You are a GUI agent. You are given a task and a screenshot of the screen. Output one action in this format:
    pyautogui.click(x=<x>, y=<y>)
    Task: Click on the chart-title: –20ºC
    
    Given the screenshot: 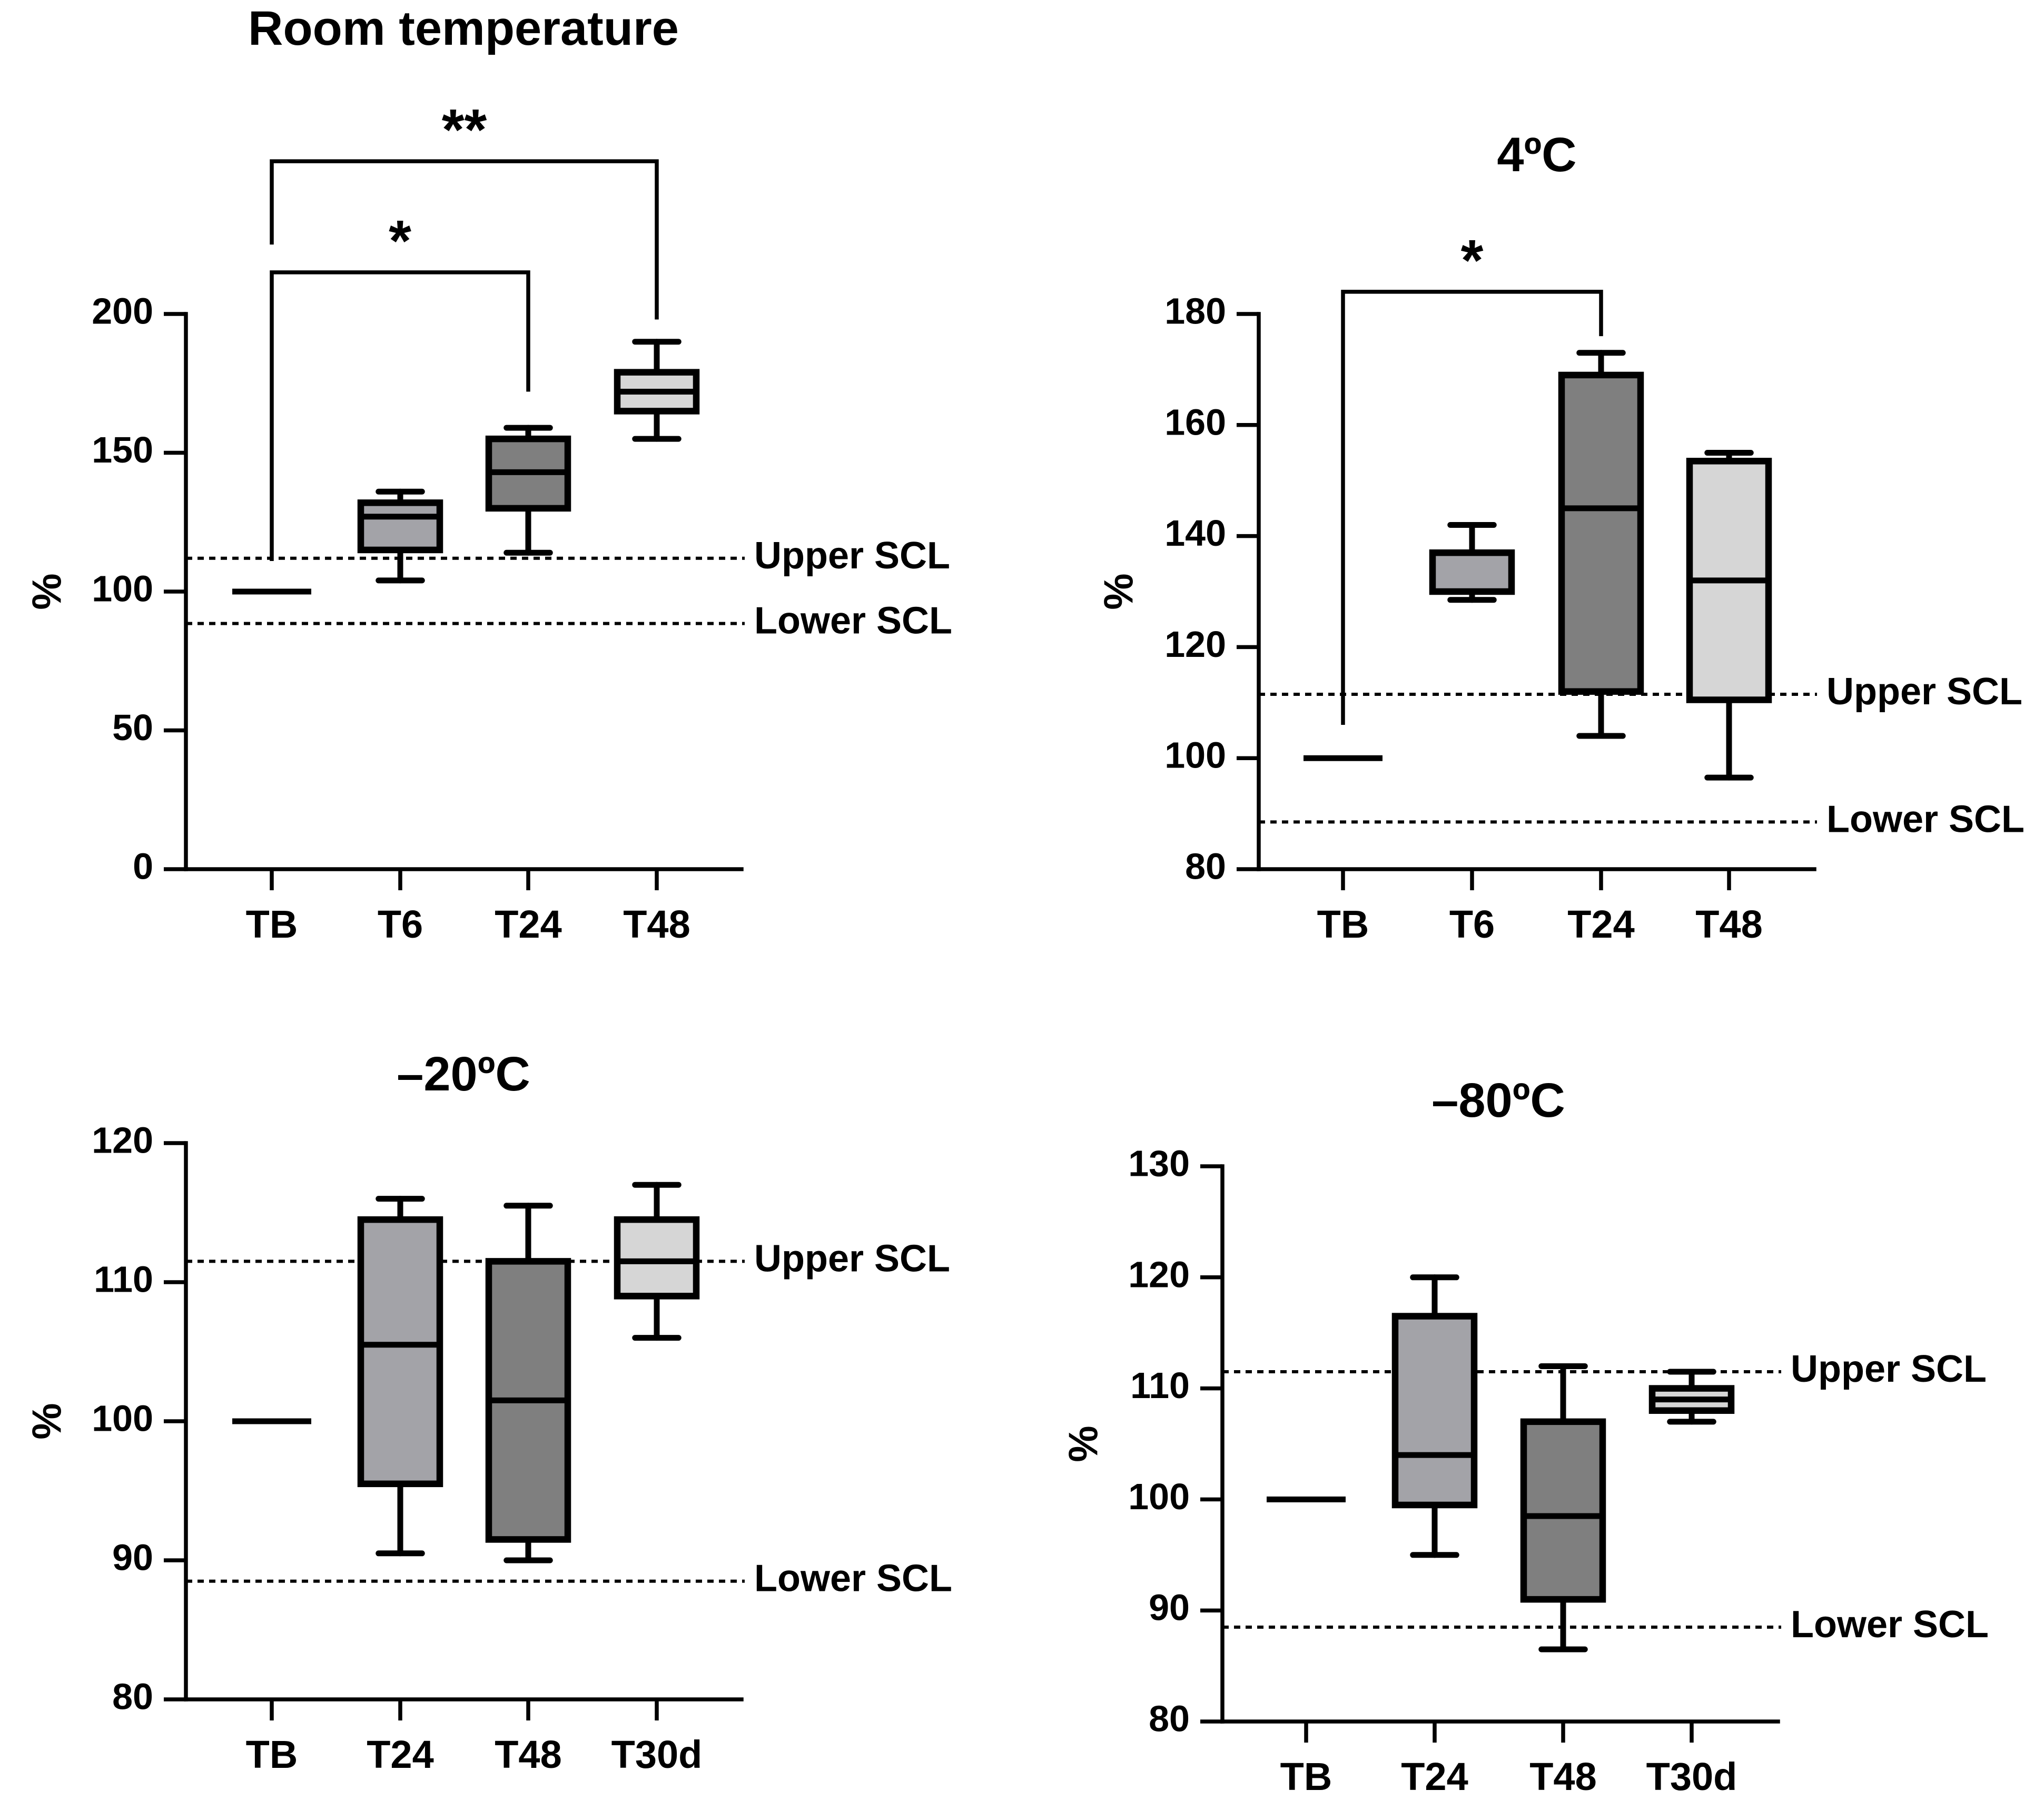 What is the action you would take?
    pyautogui.click(x=464, y=1074)
    